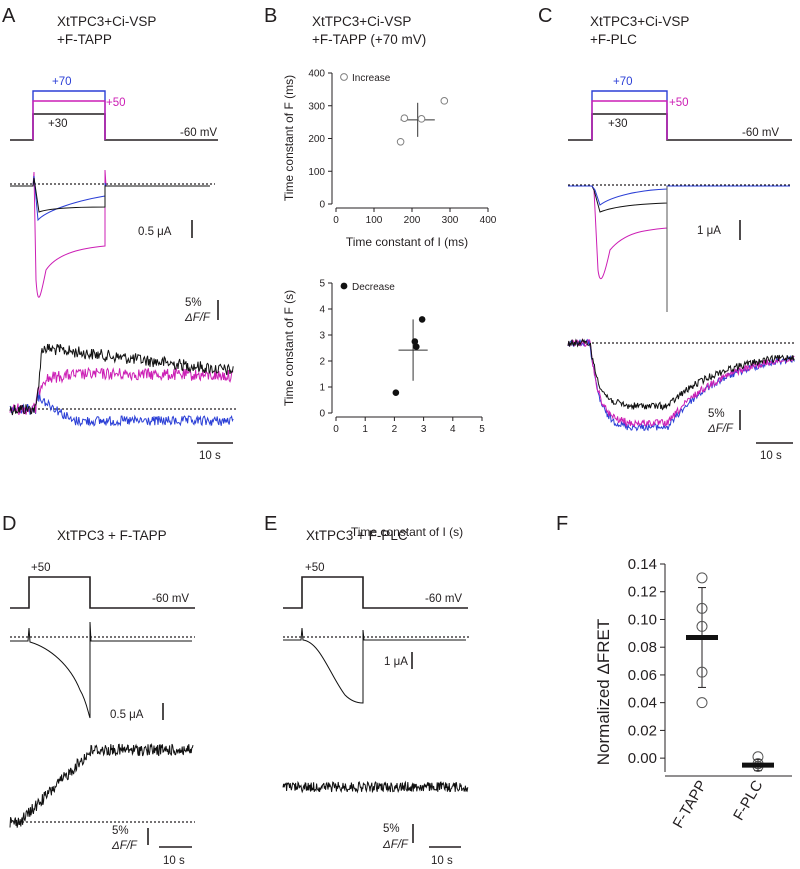 The width and height of the screenshot is (800, 869). I want to click on panel-c-label: C, so click(545, 16).